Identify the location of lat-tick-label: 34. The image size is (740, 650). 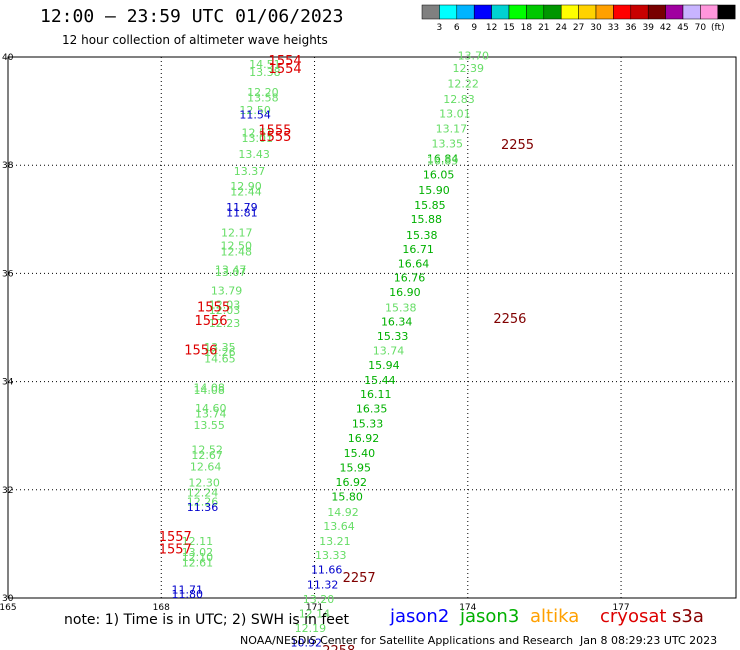
(8, 383).